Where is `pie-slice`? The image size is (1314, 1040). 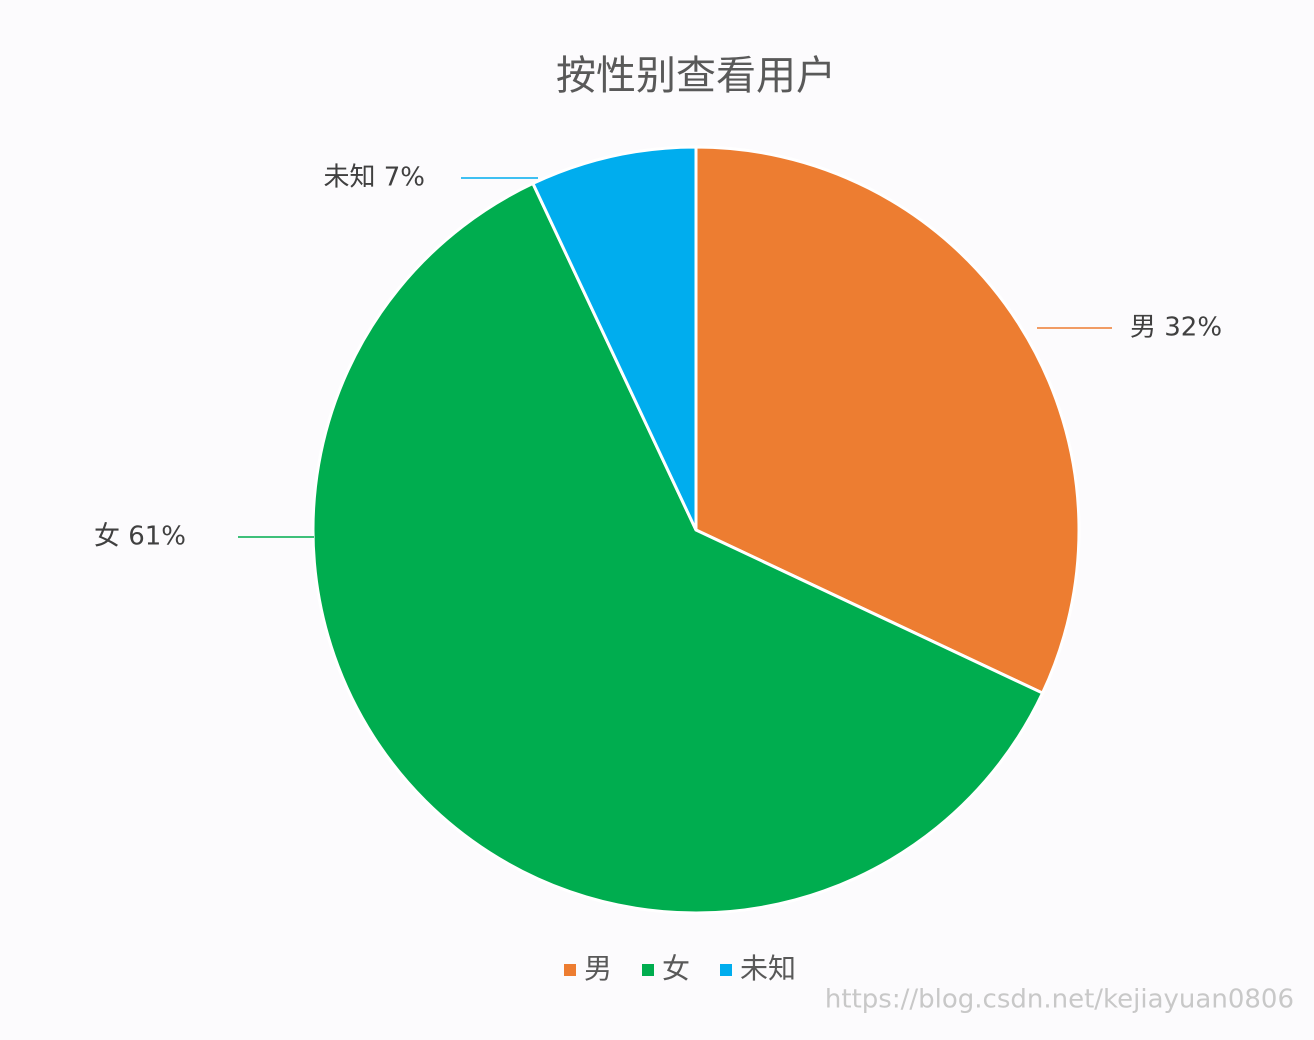 pie-slice is located at coordinates (614, 338).